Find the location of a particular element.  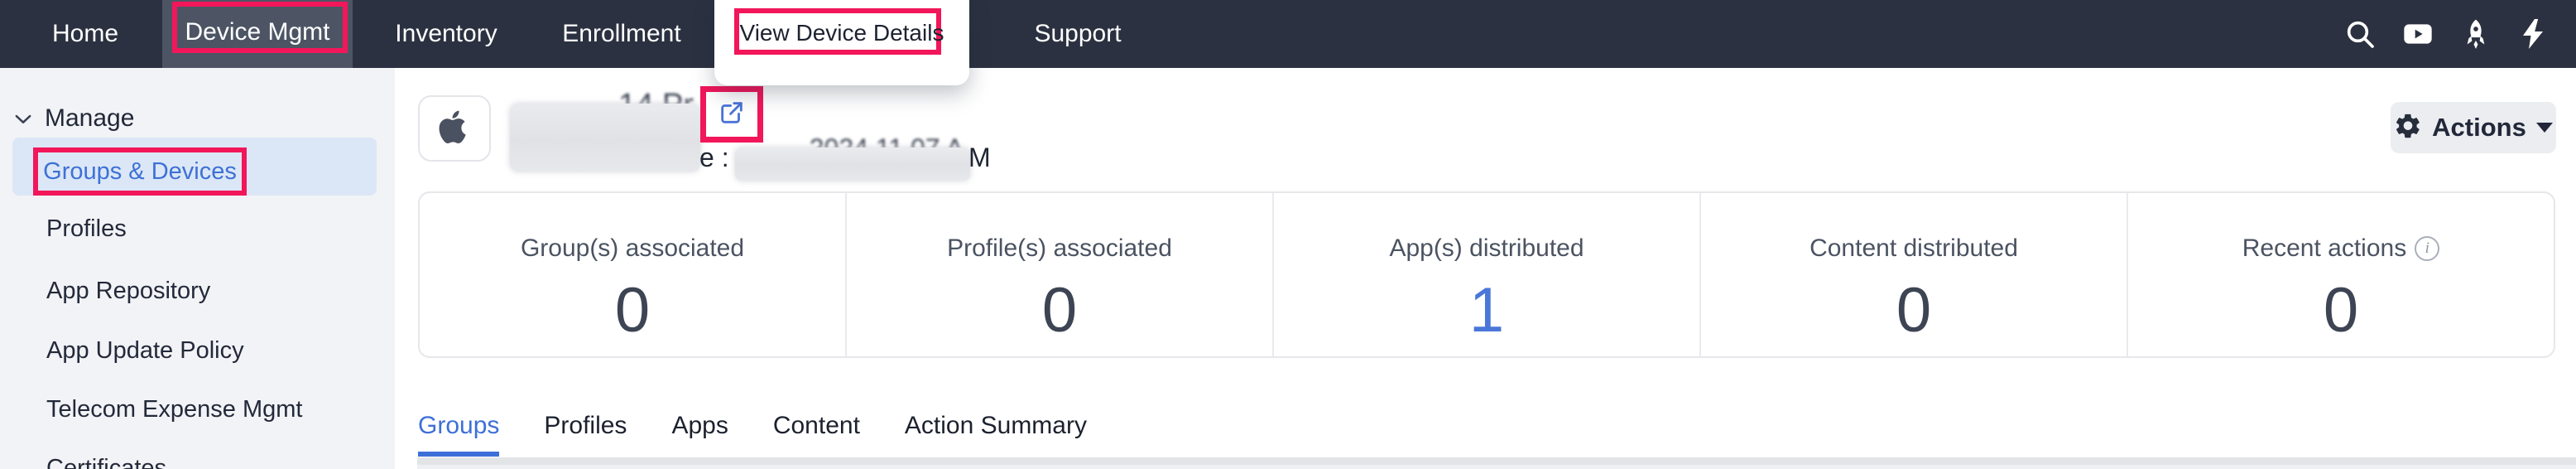

sidebar-item-app-repository: App Repository is located at coordinates (128, 291).